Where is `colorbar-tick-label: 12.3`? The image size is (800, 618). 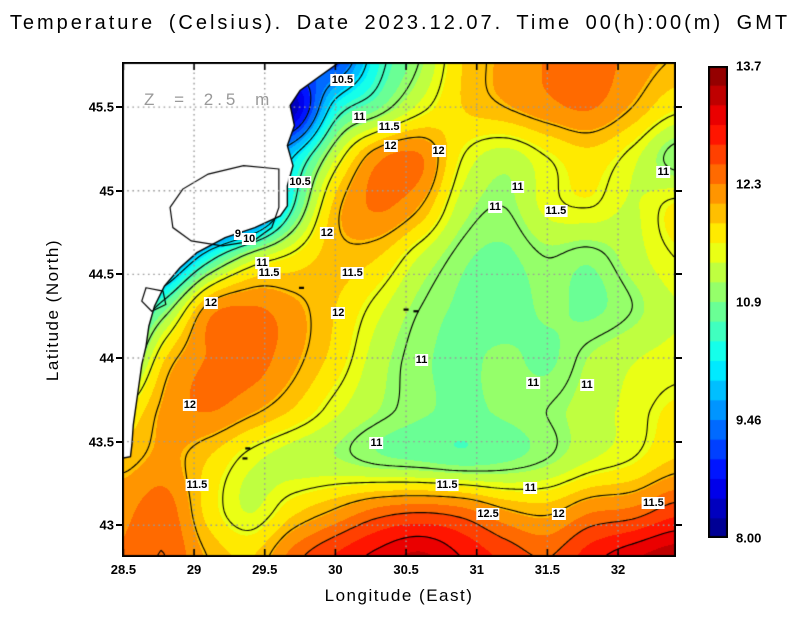 colorbar-tick-label: 12.3 is located at coordinates (749, 184).